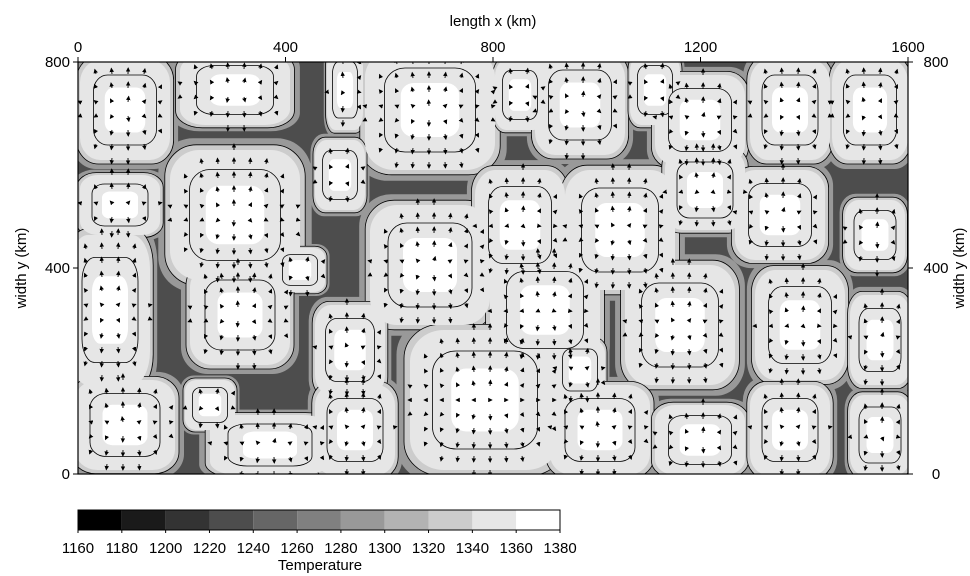  Describe the element at coordinates (122, 548) in the screenshot. I see `colorbar-tick-label: 1180` at that location.